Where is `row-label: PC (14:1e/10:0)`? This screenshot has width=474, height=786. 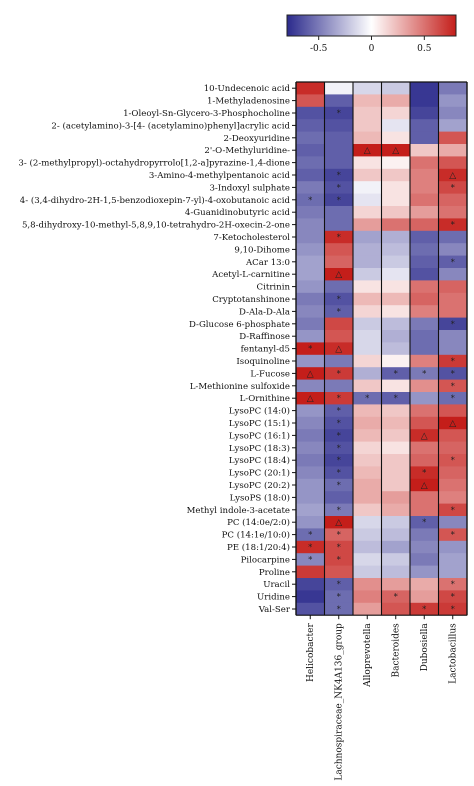 row-label: PC (14:1e/10:0) is located at coordinates (256, 535).